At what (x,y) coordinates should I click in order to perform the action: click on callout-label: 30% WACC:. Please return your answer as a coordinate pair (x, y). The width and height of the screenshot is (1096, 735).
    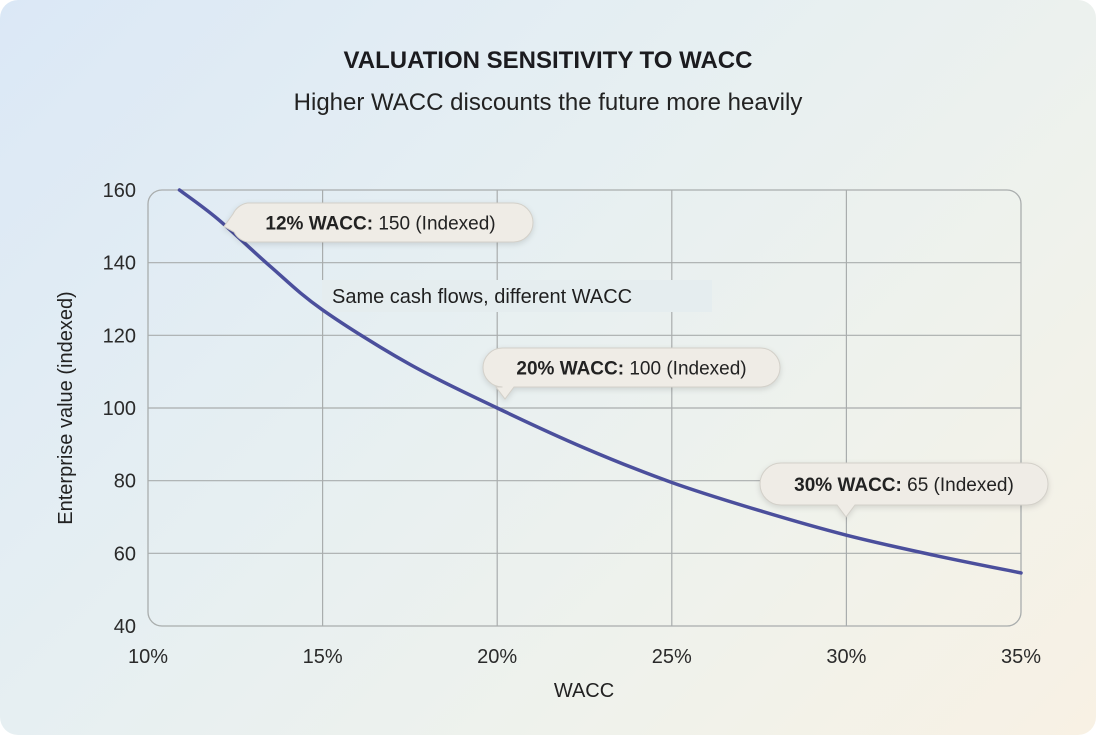
    Looking at the image, I should click on (848, 485).